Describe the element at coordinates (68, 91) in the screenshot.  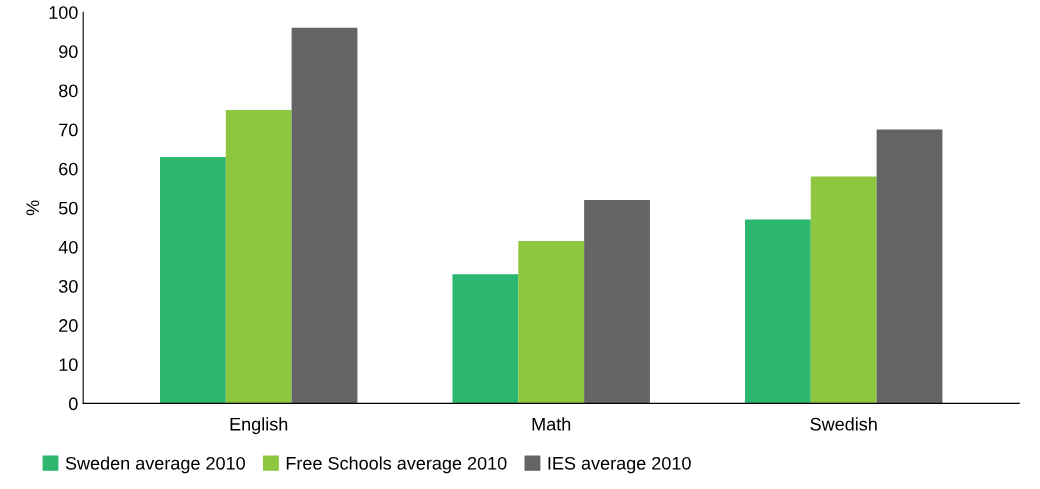
I see `y-tick-label: 80` at that location.